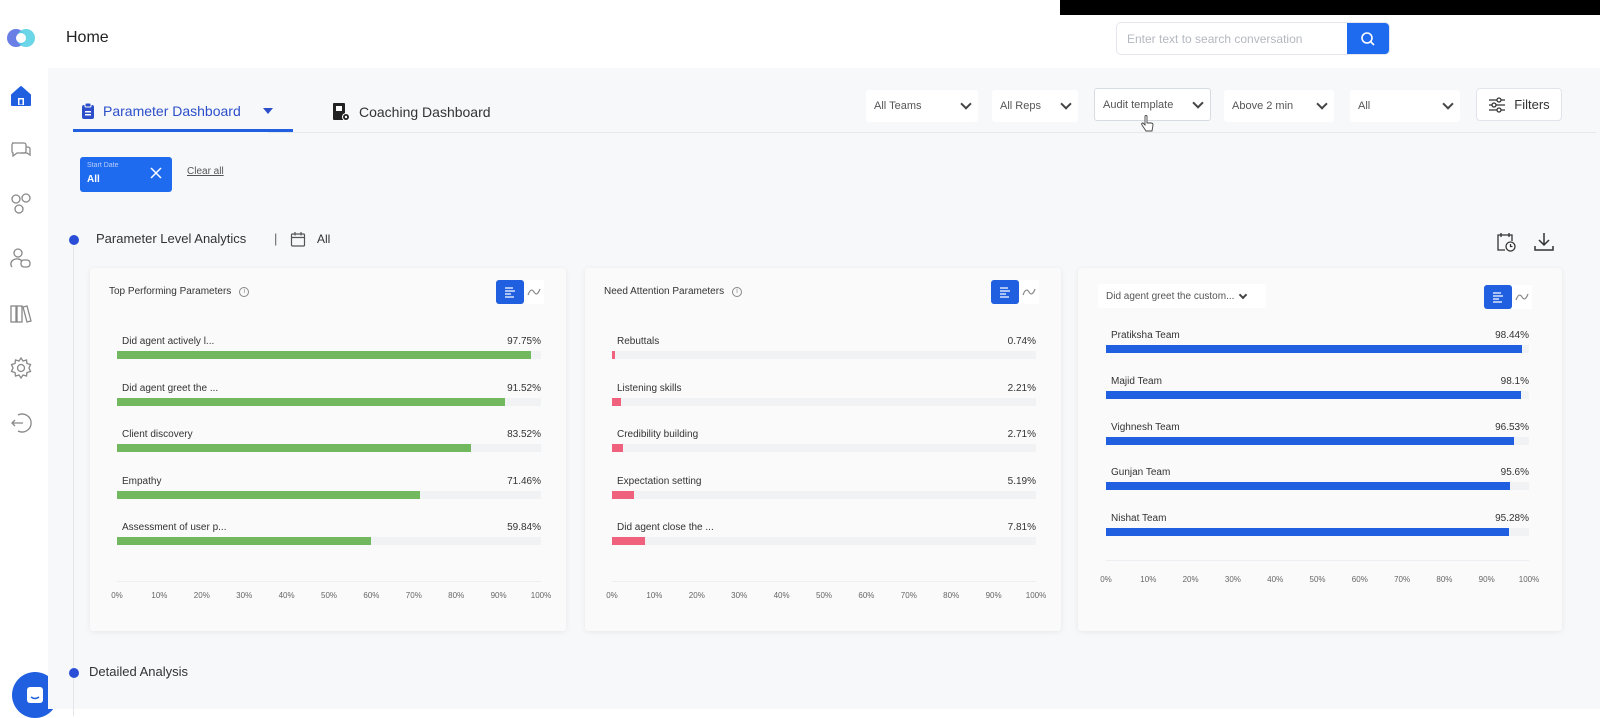 The height and width of the screenshot is (718, 1600). I want to click on bar-row: Pratiksha Team 98.44%, so click(1317, 348).